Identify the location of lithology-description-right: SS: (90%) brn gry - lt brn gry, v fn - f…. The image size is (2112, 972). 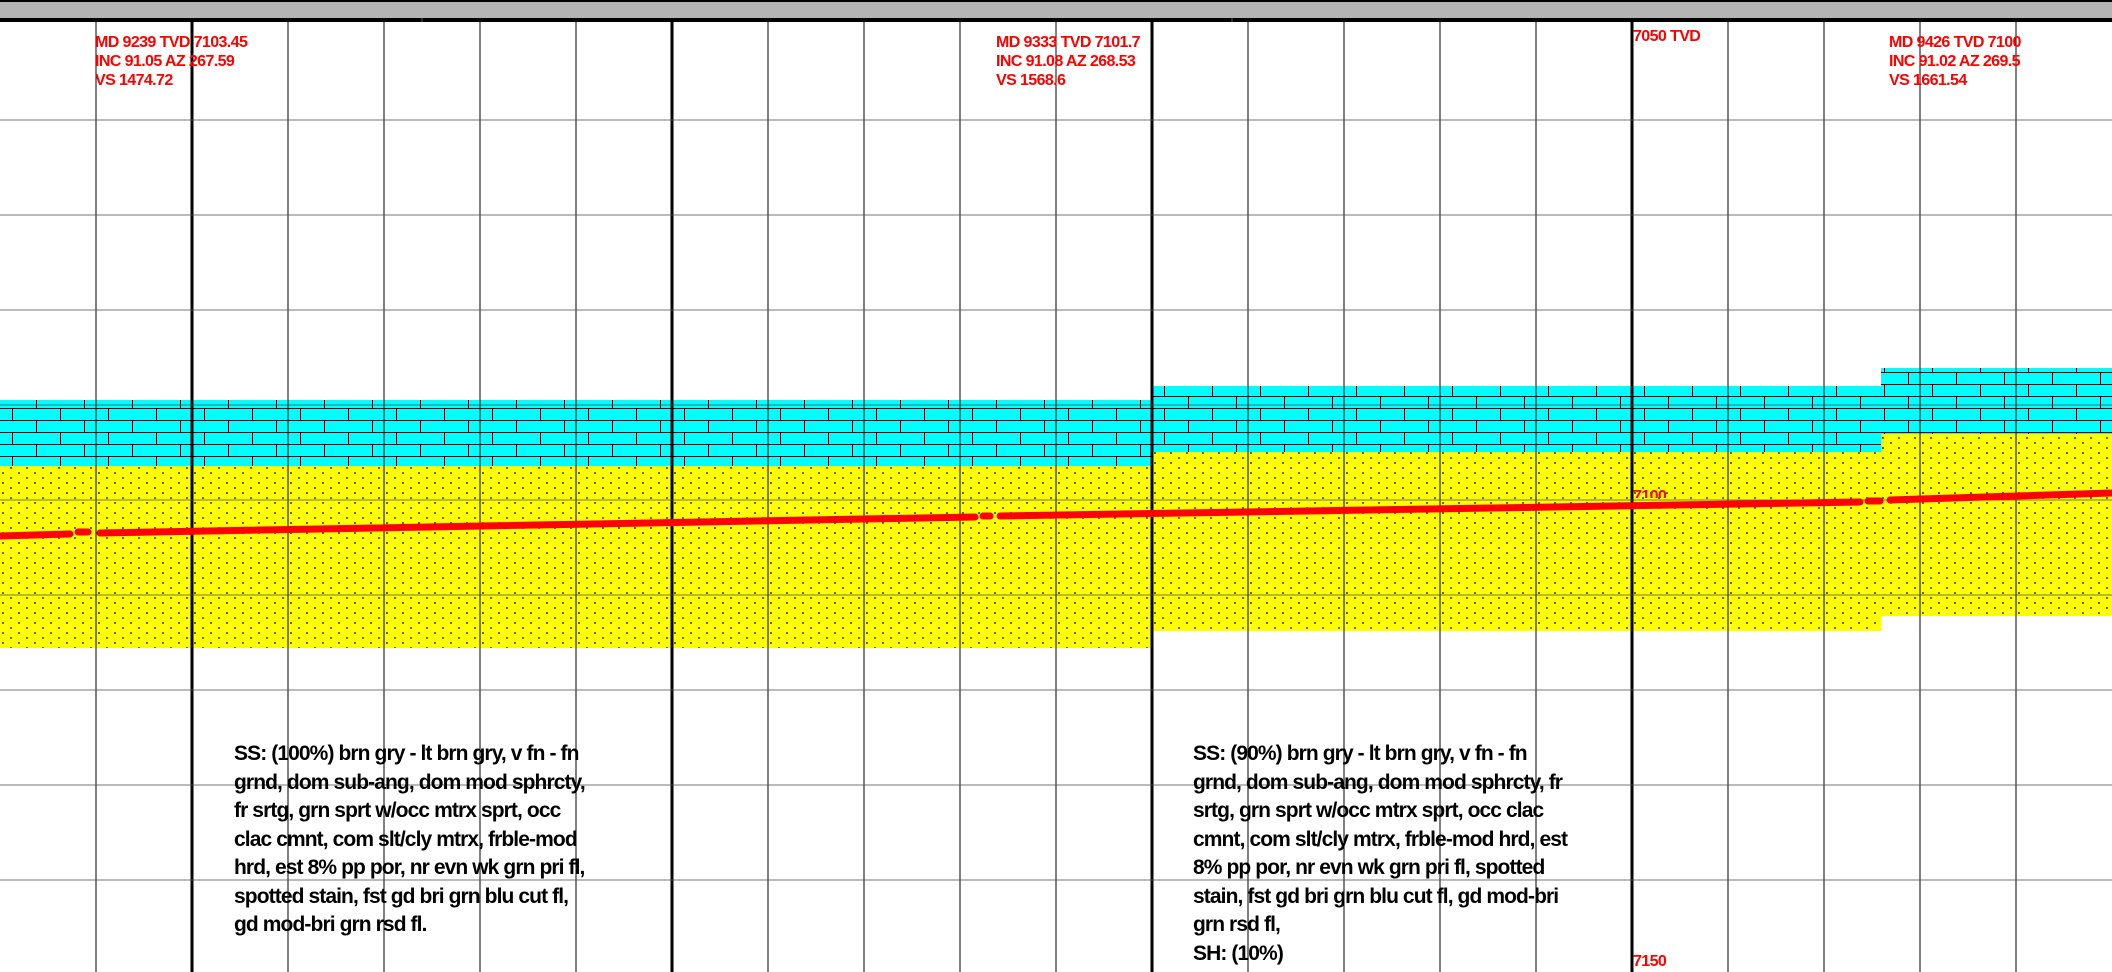
(1380, 854).